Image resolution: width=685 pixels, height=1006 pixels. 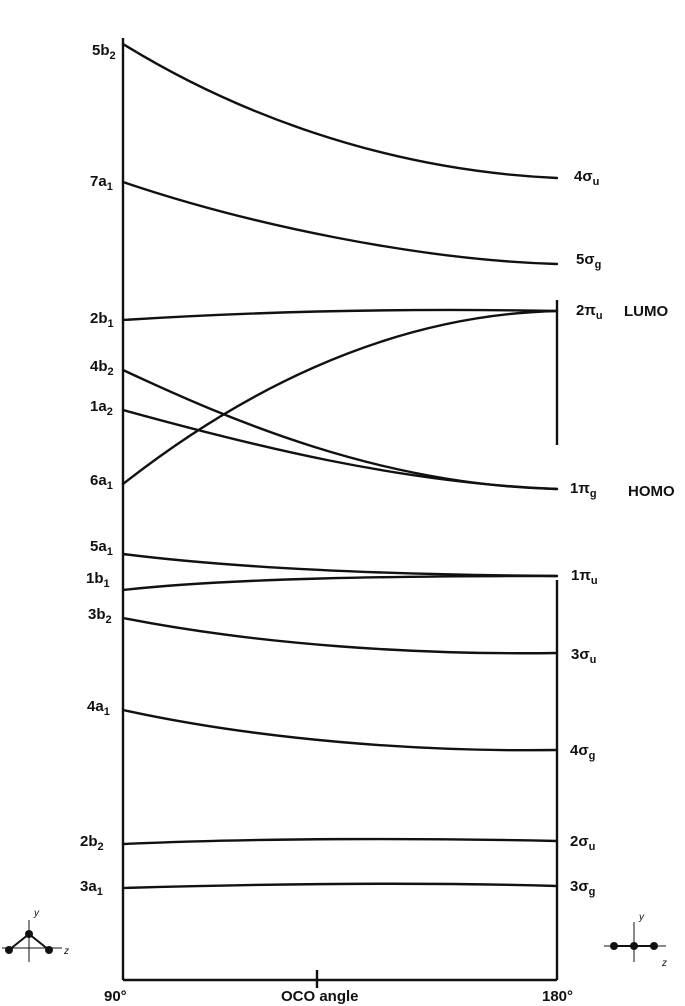 What do you see at coordinates (36, 913) in the screenshot?
I see `bent-y-axis-label: y` at bounding box center [36, 913].